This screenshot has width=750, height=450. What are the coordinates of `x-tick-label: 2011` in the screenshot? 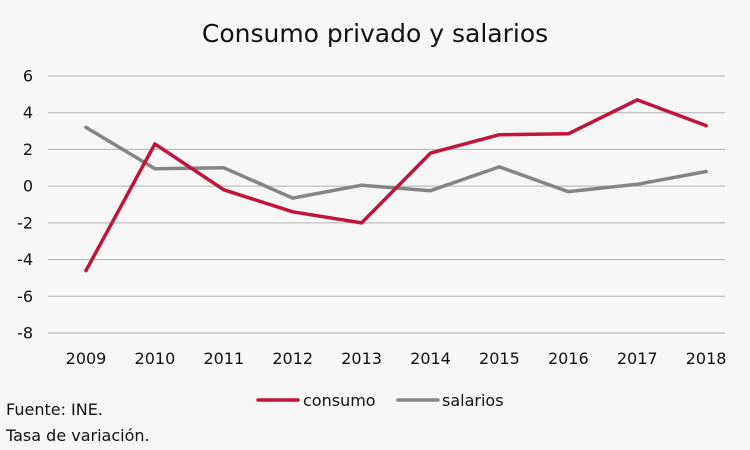 It's located at (223, 358).